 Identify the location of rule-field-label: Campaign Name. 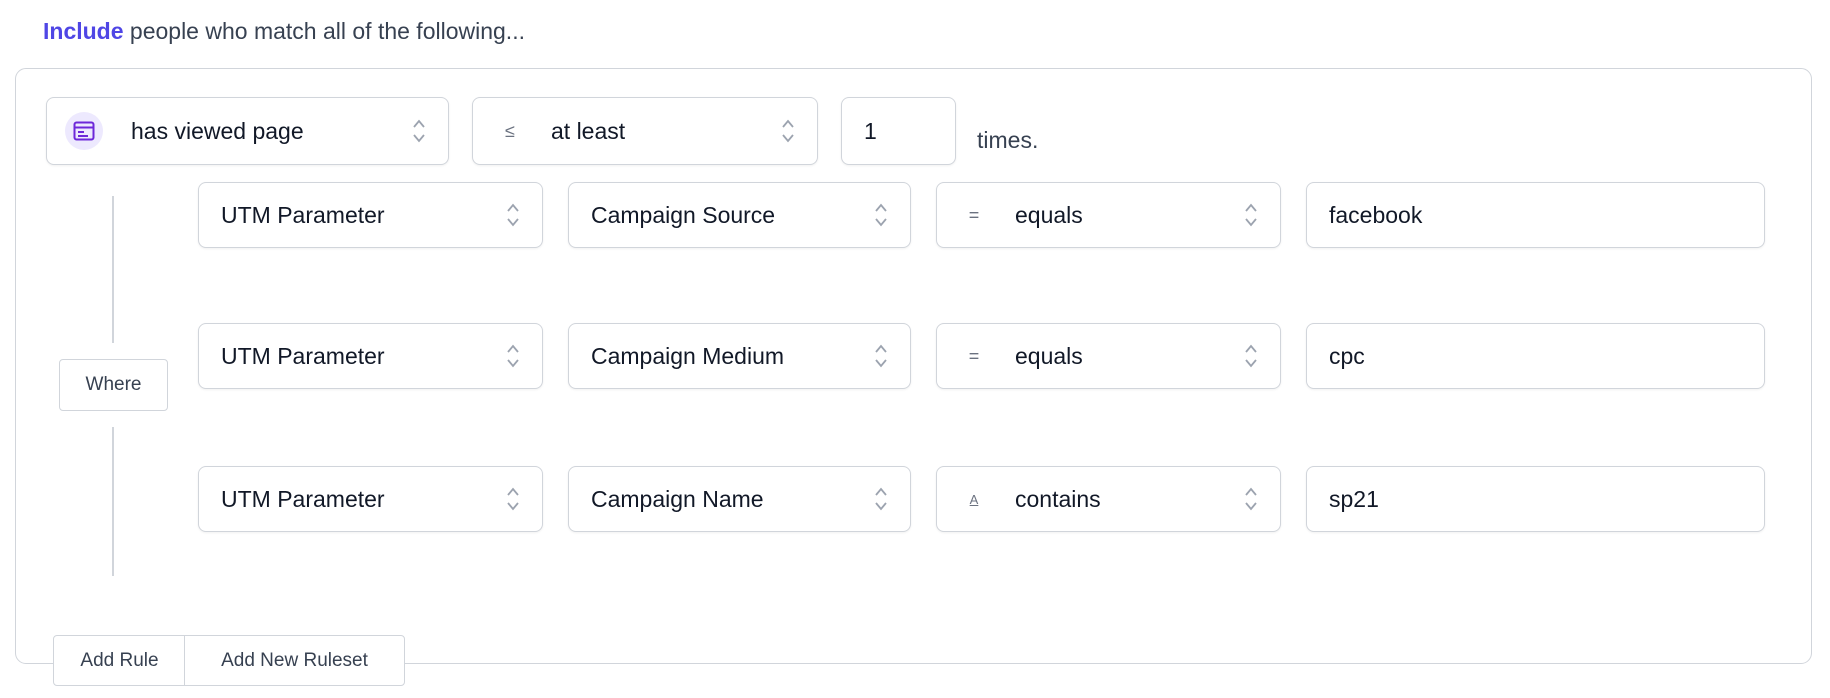
(677, 498).